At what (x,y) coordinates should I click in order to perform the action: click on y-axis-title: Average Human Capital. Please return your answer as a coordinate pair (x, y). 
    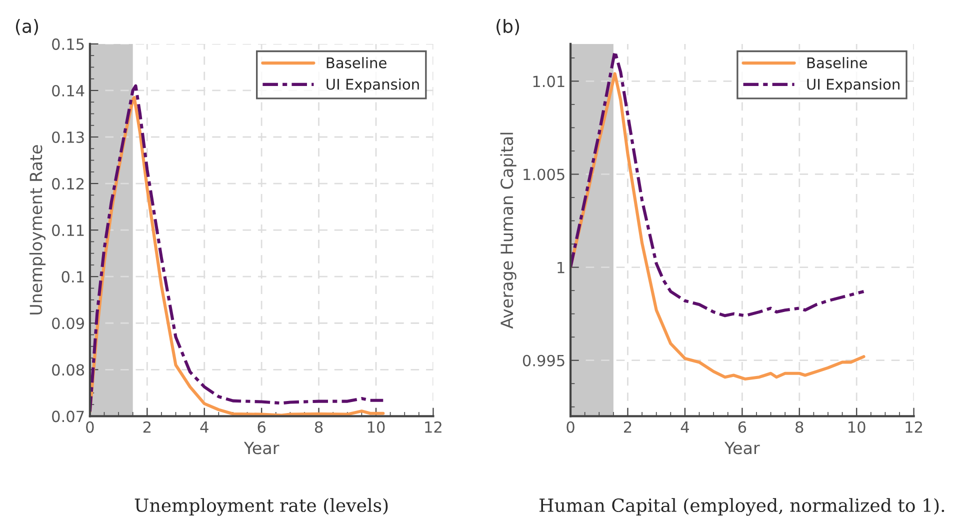
    Looking at the image, I should click on (508, 230).